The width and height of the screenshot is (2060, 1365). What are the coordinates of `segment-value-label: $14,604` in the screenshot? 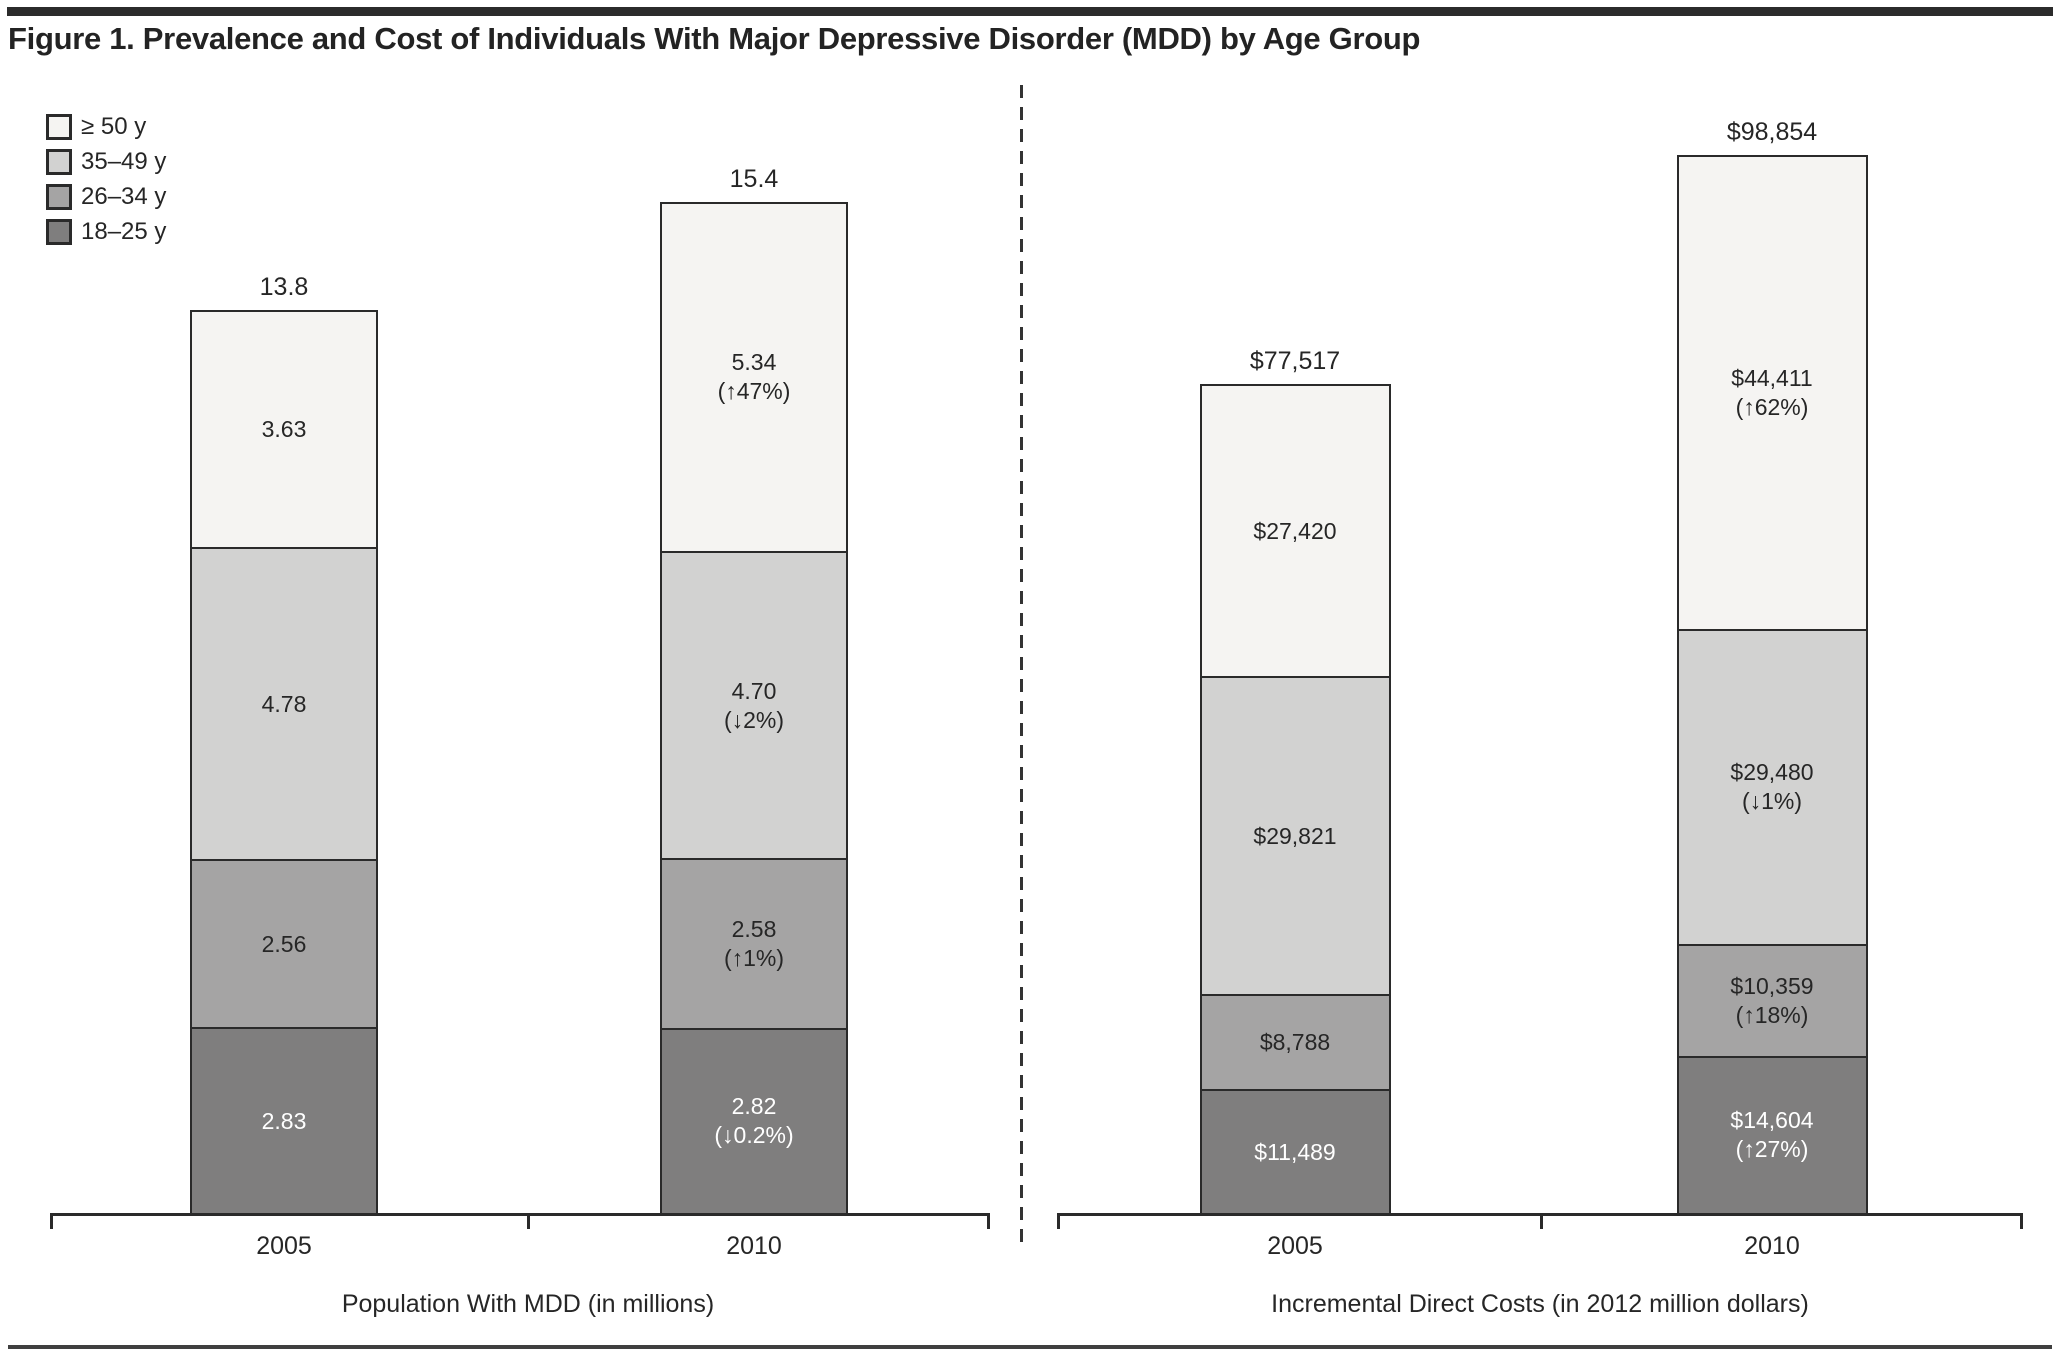 It's located at (1772, 1120).